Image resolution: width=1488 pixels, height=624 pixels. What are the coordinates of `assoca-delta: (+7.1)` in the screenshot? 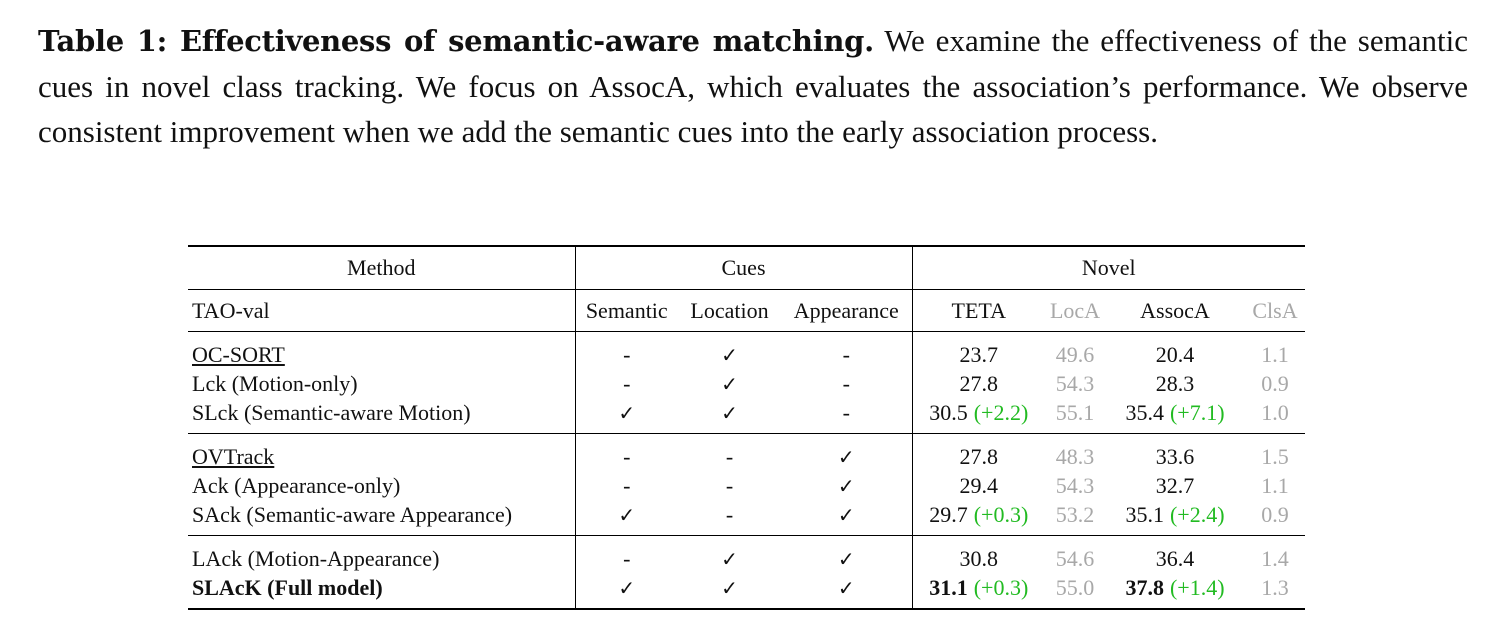 It's located at (1197, 412).